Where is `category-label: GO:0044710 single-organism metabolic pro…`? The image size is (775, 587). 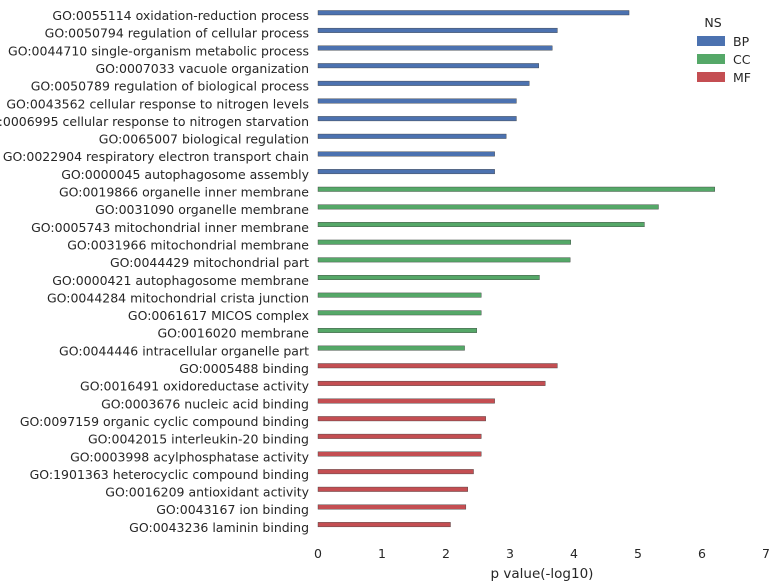
category-label: GO:0044710 single-organism metabolic pro… is located at coordinates (158, 50).